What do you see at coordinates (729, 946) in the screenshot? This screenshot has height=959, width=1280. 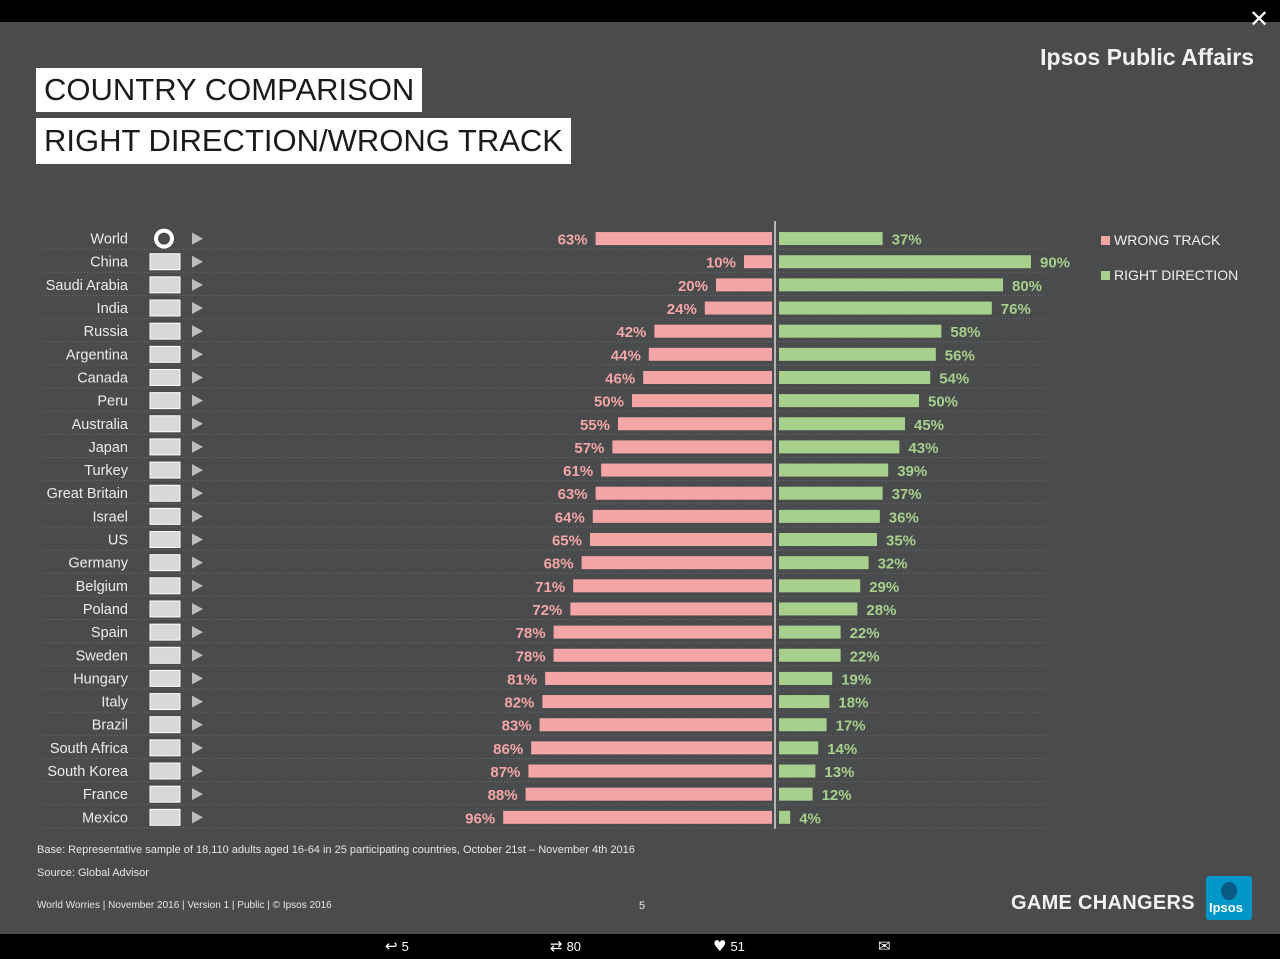 I see `like-button: ♥ 51` at bounding box center [729, 946].